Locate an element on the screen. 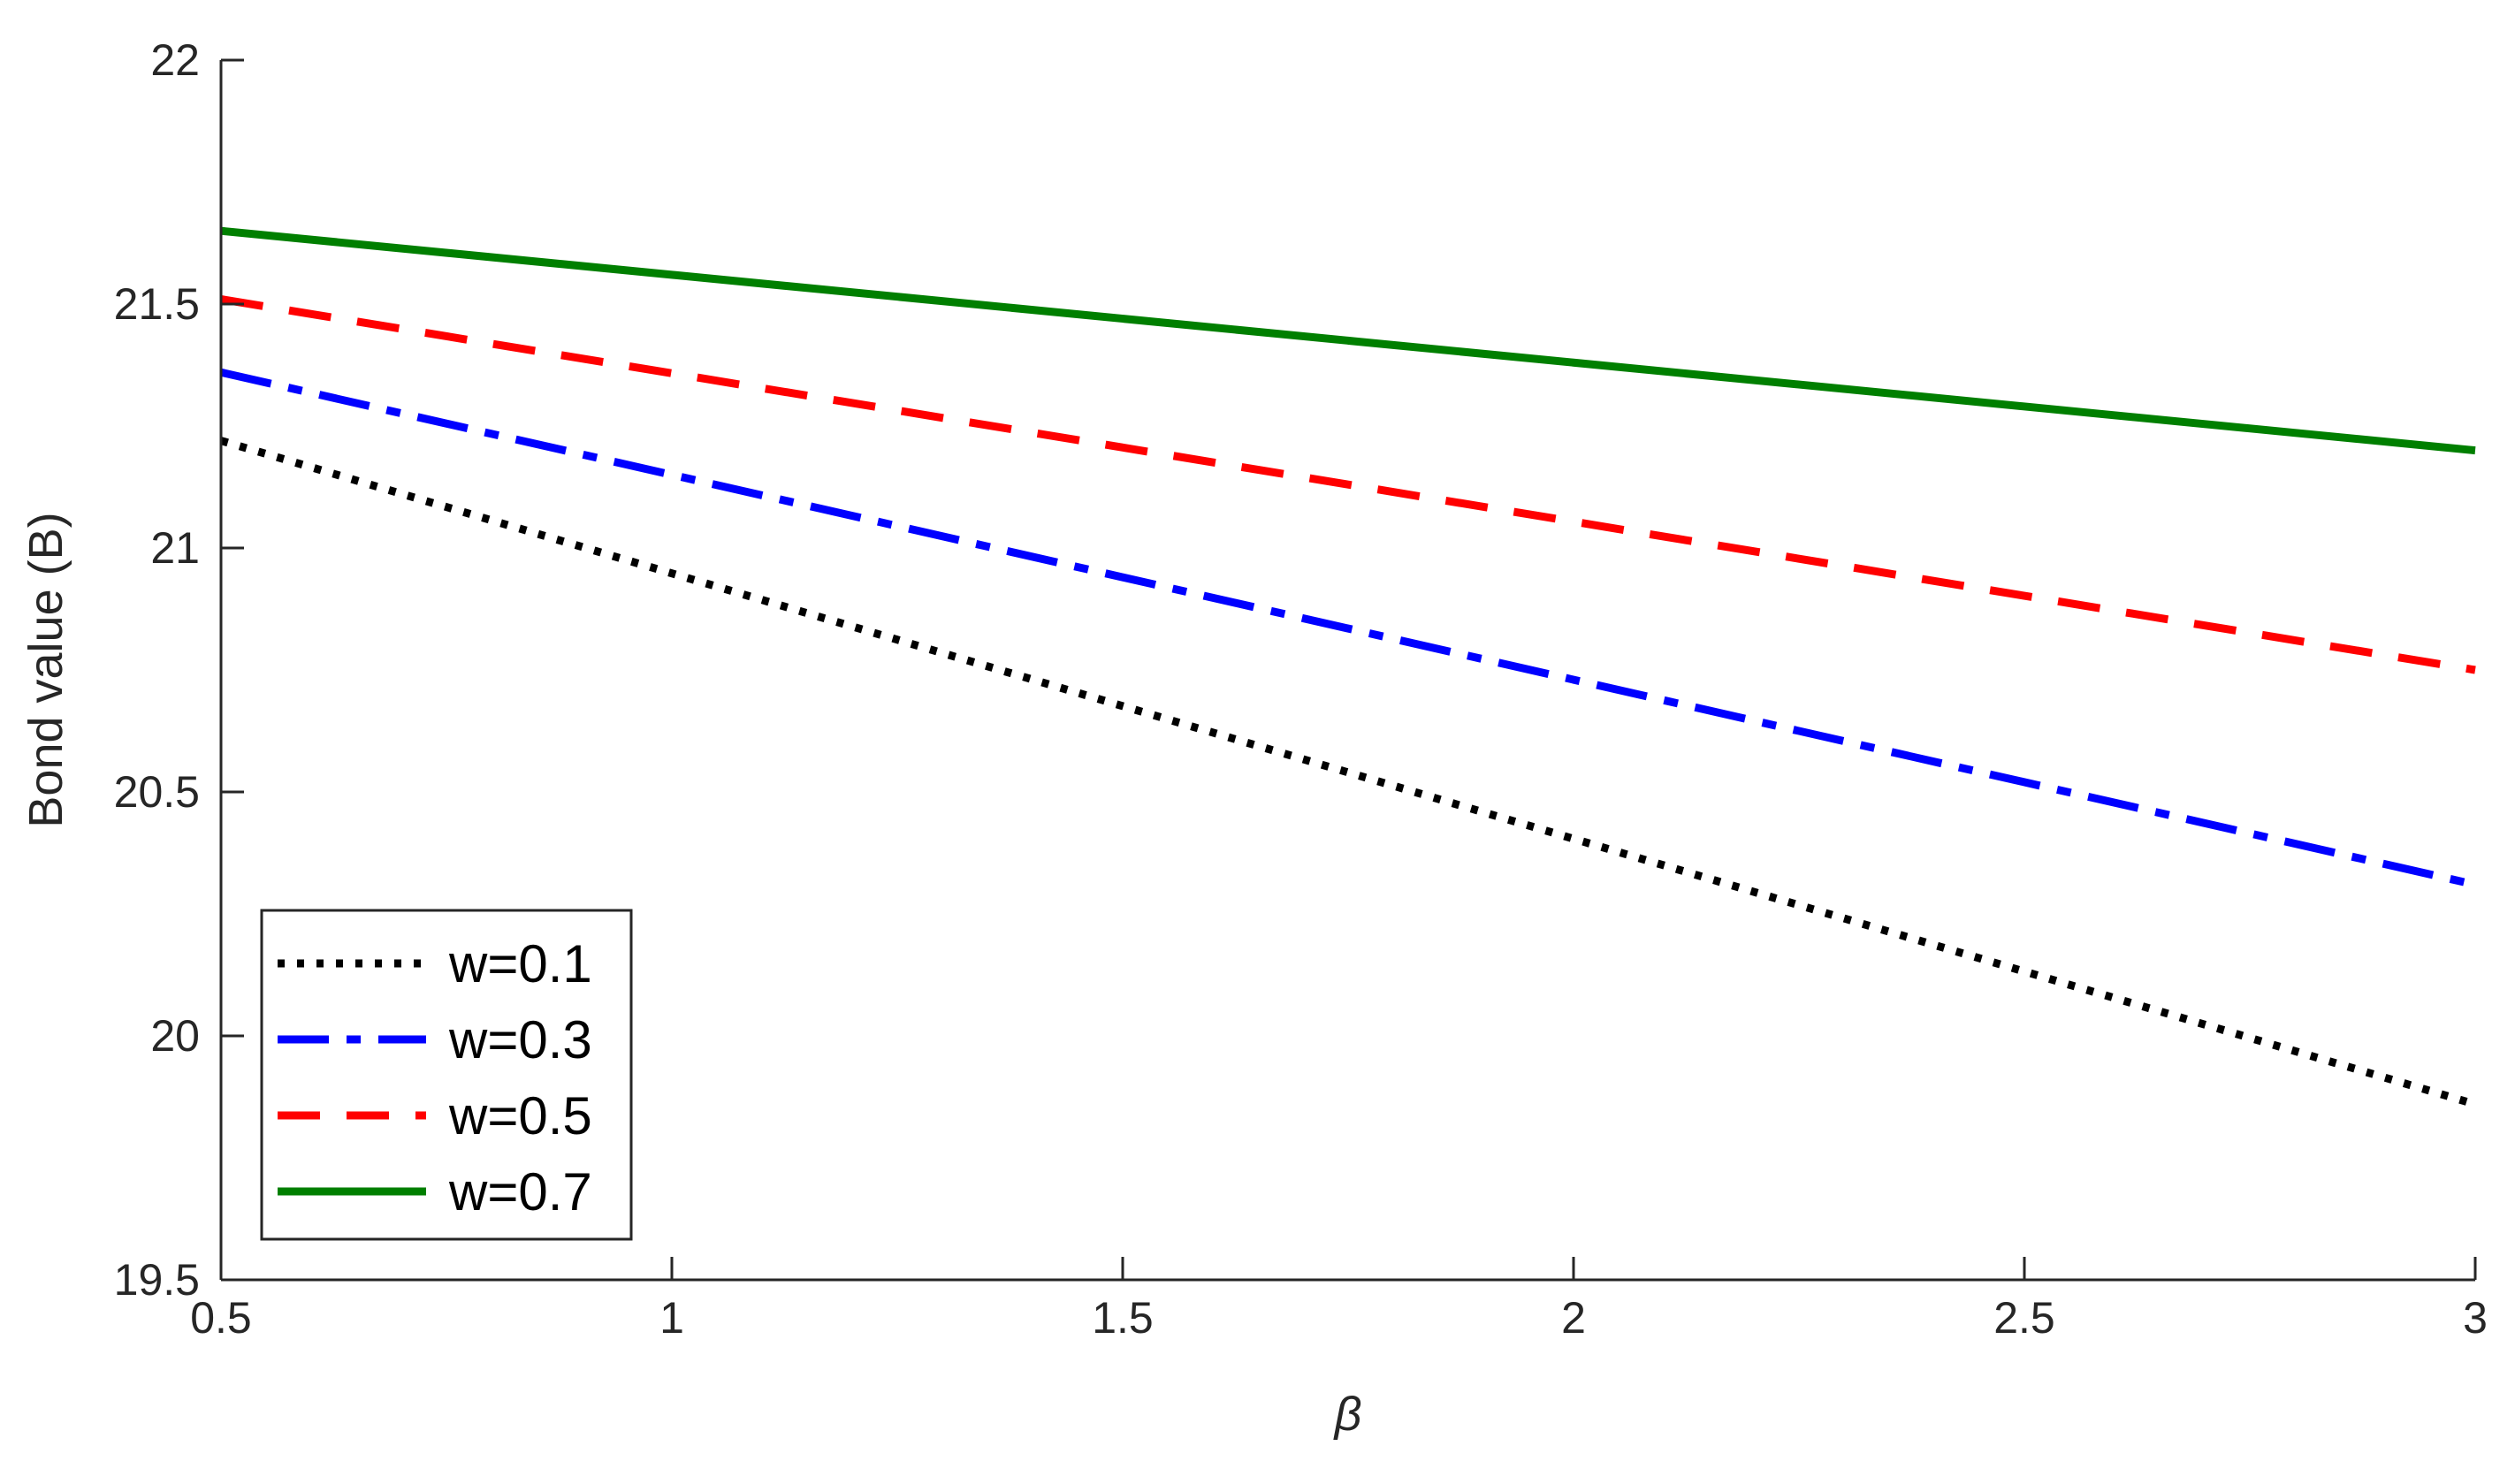  y-tick-label: 19.5 is located at coordinates (157, 1280).